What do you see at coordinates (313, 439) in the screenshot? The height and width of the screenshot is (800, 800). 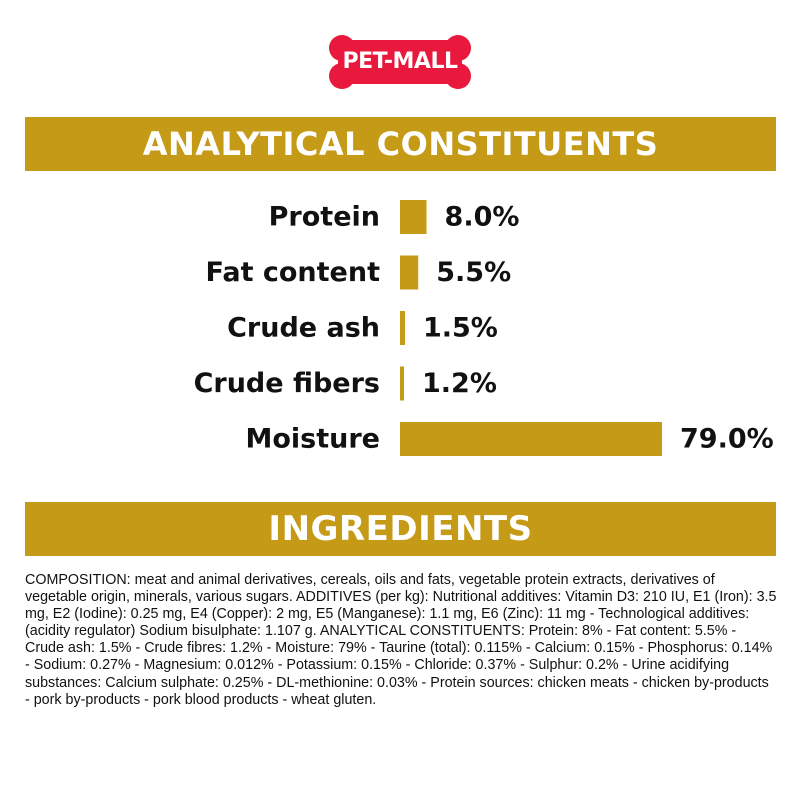 I see `category-label-moisture: Moisture` at bounding box center [313, 439].